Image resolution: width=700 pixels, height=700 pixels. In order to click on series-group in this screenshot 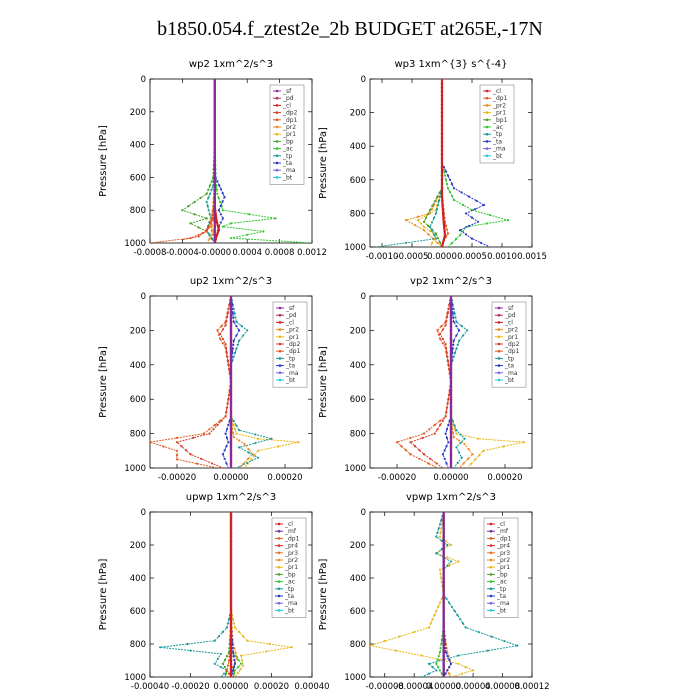, I will do `click(226, 594)`.